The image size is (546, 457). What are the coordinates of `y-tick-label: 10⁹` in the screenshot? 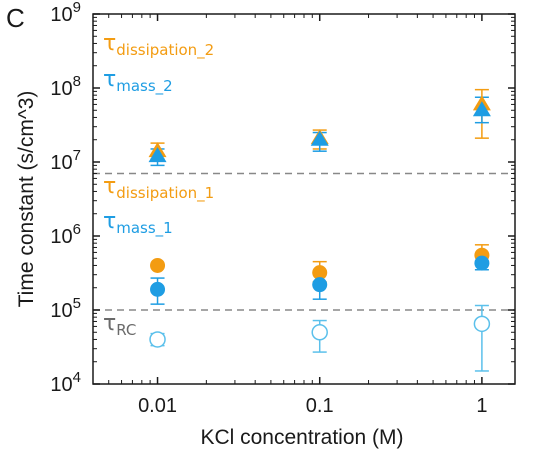 It's located at (65, 13).